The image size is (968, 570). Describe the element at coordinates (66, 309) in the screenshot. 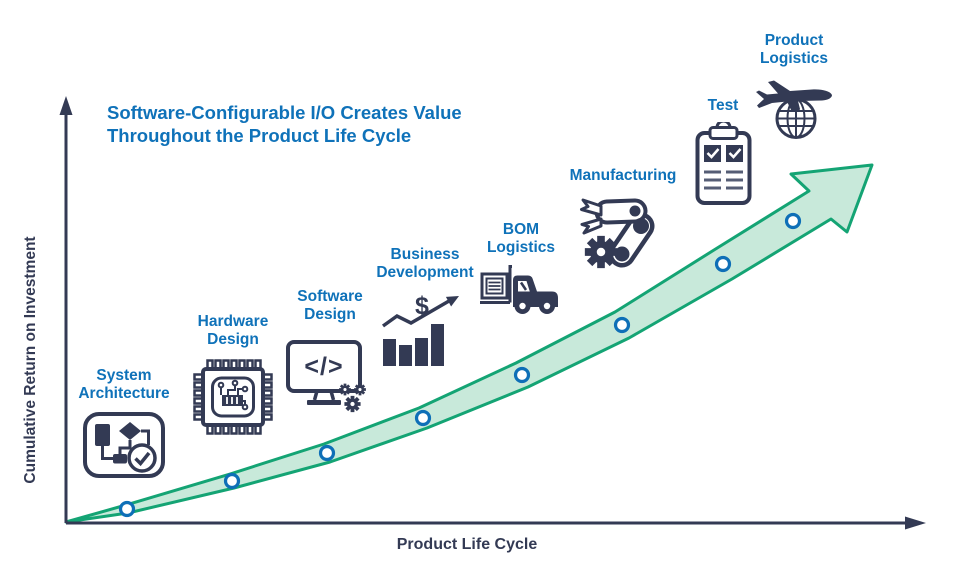

I see `y-axis` at that location.